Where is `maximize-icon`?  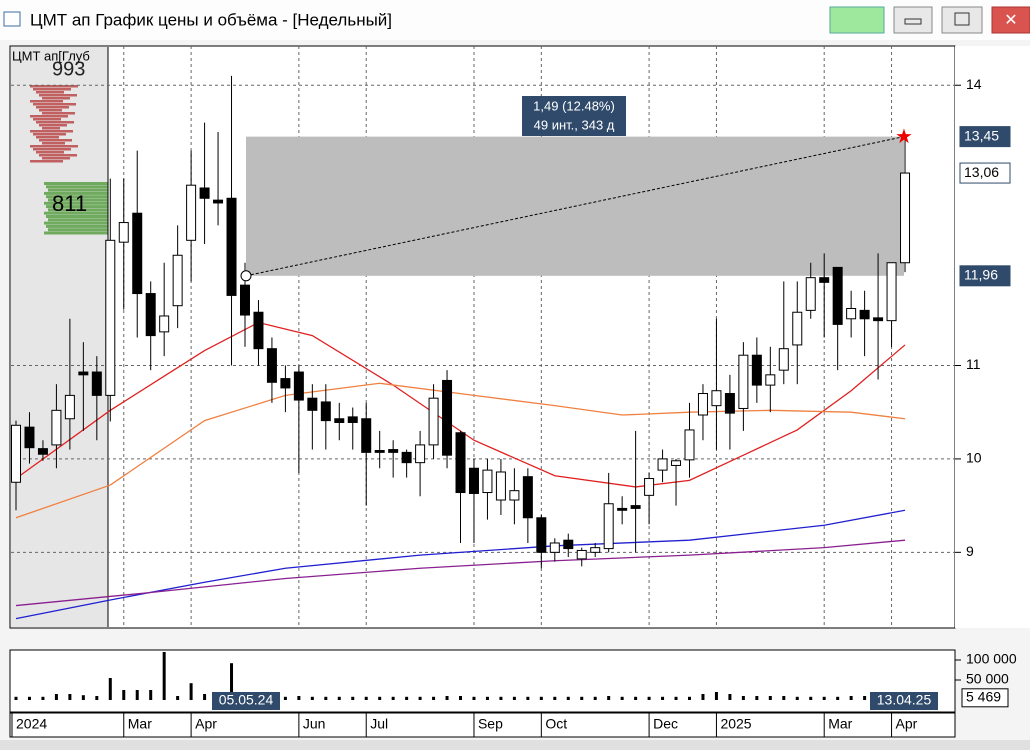
maximize-icon is located at coordinates (962, 19).